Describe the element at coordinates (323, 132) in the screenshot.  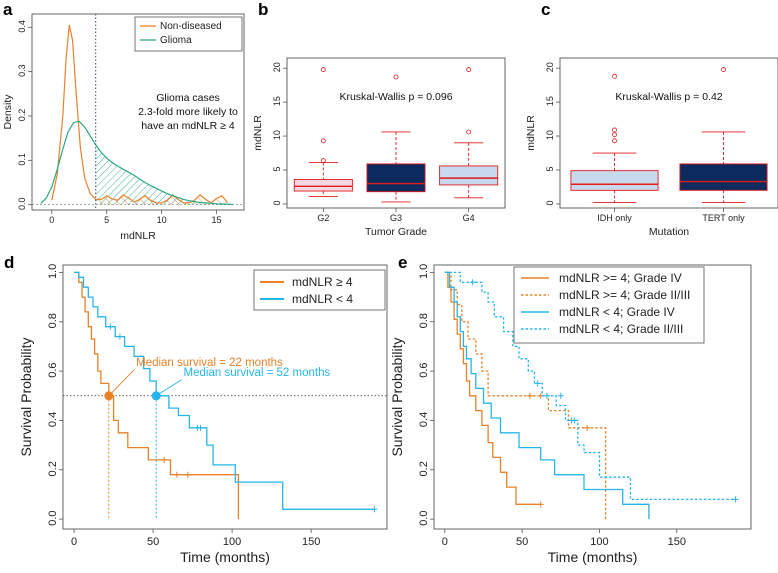
I see `box-G2` at that location.